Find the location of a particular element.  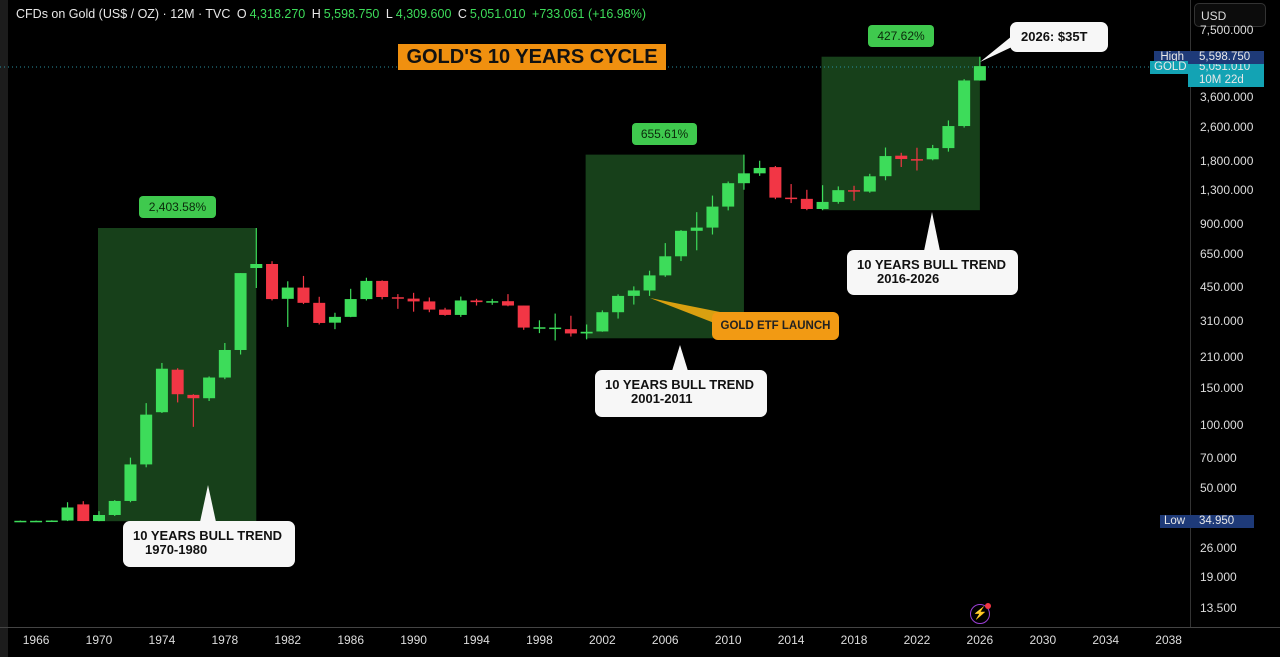

price-tick-label: 26.000 is located at coordinates (1218, 548).